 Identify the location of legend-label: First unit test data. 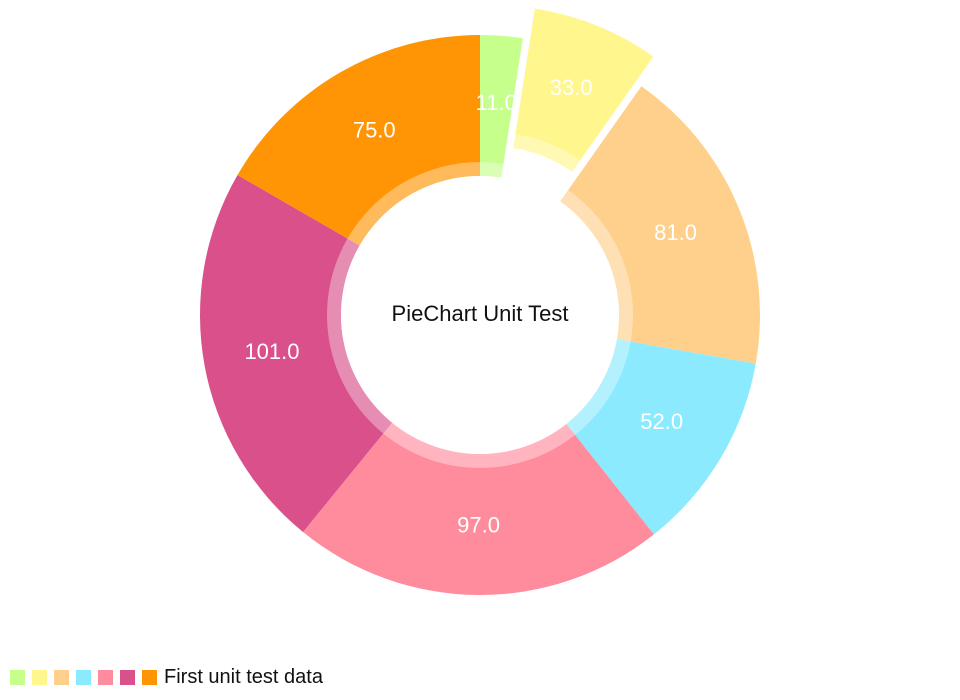
(243, 676).